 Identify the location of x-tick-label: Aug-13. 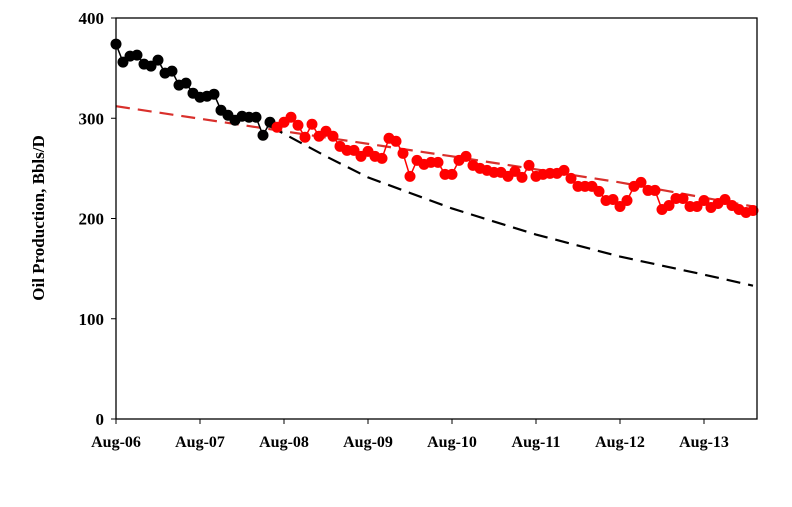
(704, 442).